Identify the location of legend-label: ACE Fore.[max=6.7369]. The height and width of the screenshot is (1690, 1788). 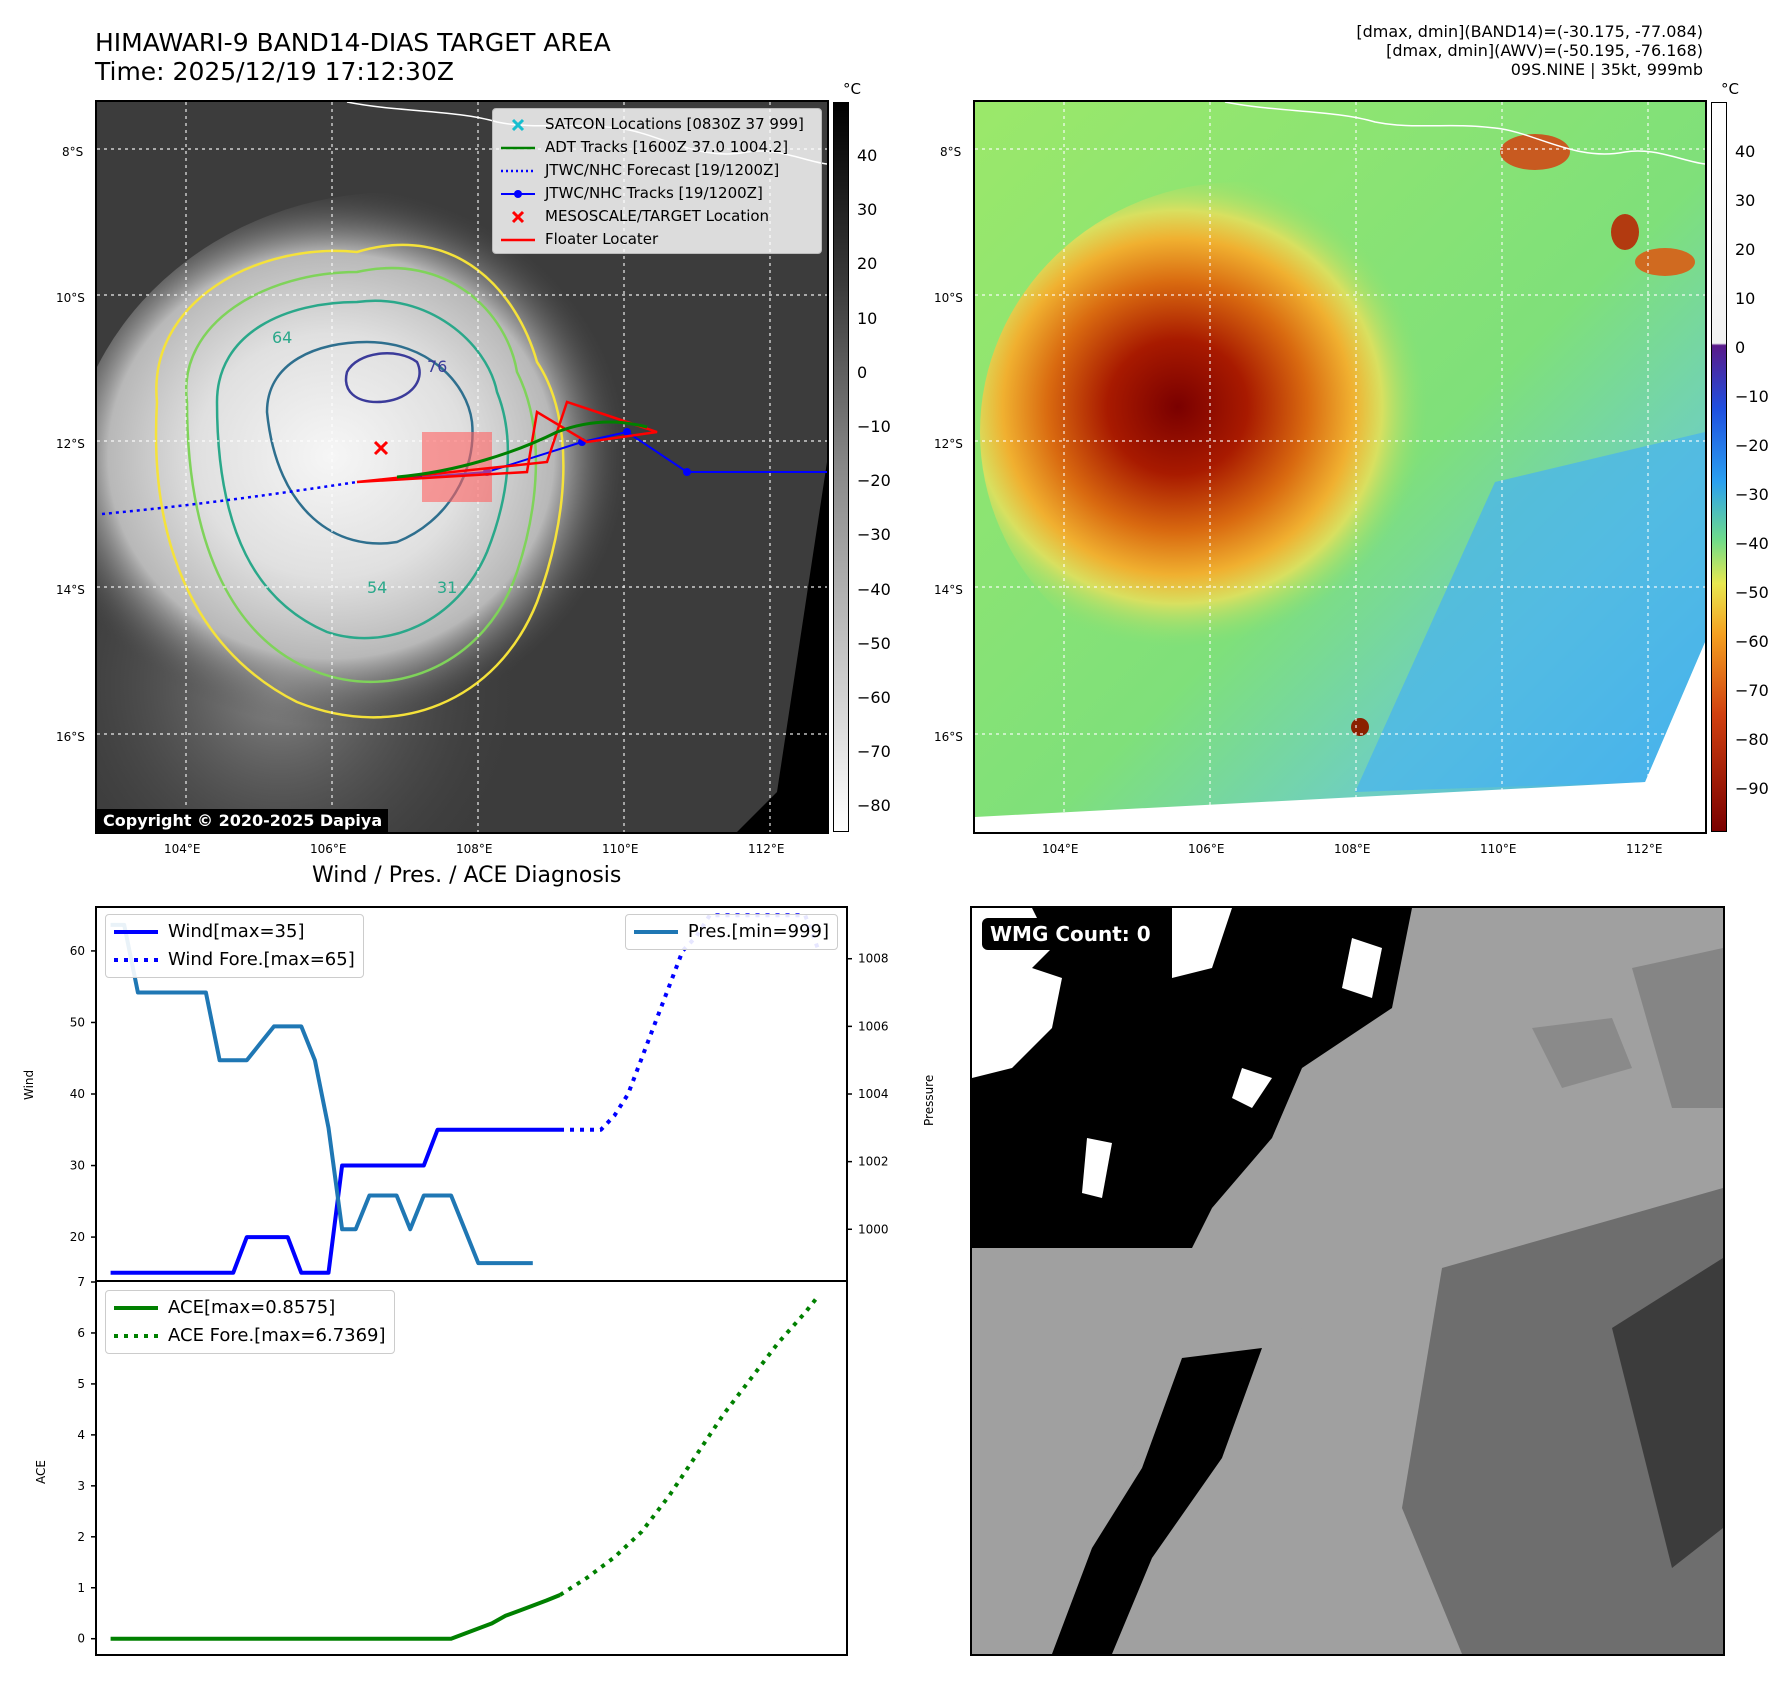
(277, 1335).